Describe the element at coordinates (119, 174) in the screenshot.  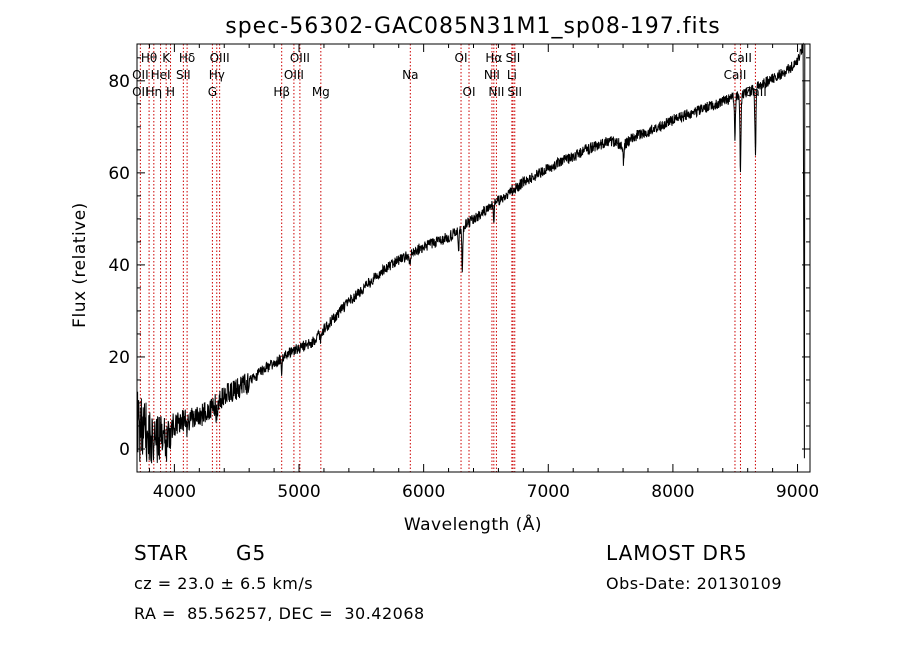
I see `y-tick-label: 60` at that location.